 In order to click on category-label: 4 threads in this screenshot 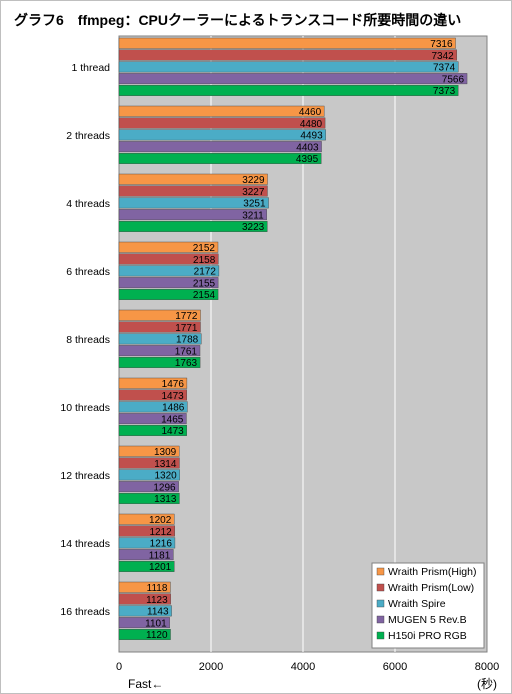, I will do `click(88, 204)`.